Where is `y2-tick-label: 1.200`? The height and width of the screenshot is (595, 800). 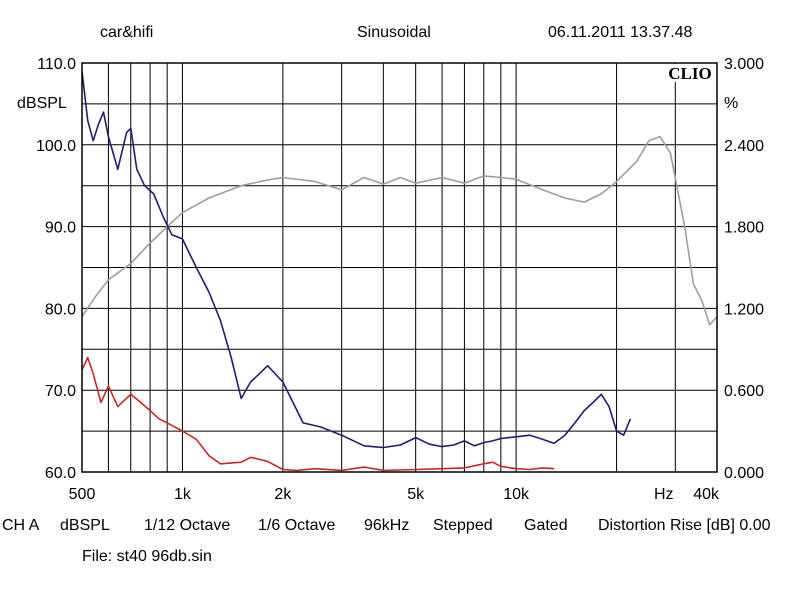
y2-tick-label: 1.200 is located at coordinates (744, 309).